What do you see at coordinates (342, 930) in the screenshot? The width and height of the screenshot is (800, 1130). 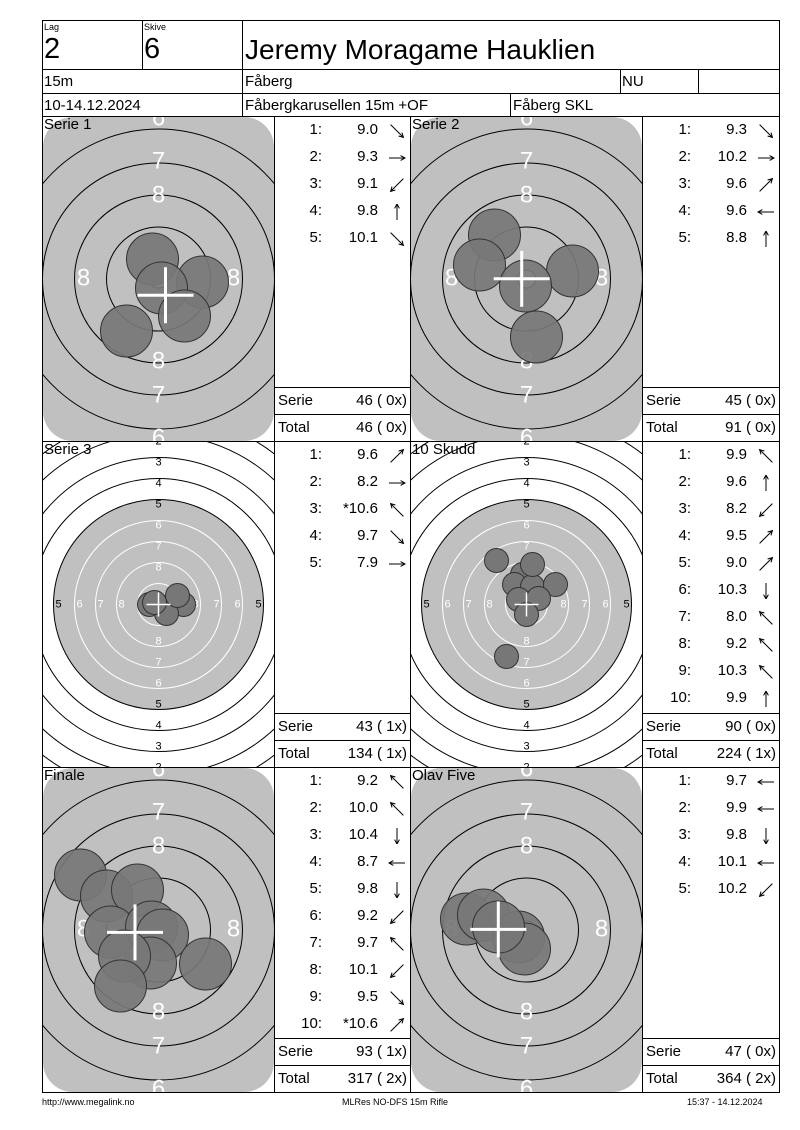 I see `shots-finale: 1: 9.2 2: 10.0 3: 10.4 4: 8.7 5: 9.8 6: 9.2 7: 9.7 8` at bounding box center [342, 930].